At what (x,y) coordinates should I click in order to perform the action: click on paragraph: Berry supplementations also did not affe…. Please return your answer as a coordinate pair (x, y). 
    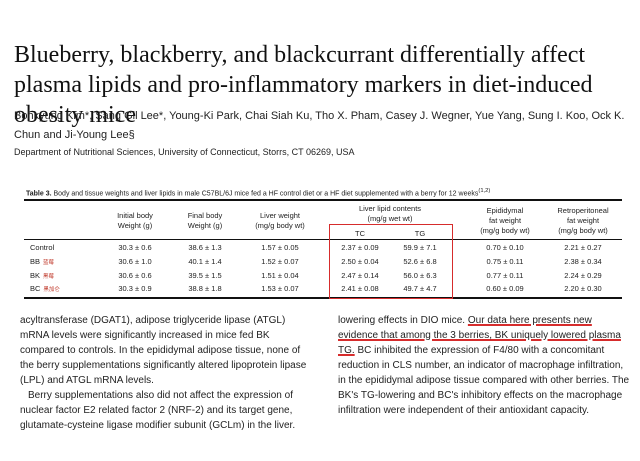
    Looking at the image, I should click on (158, 410).